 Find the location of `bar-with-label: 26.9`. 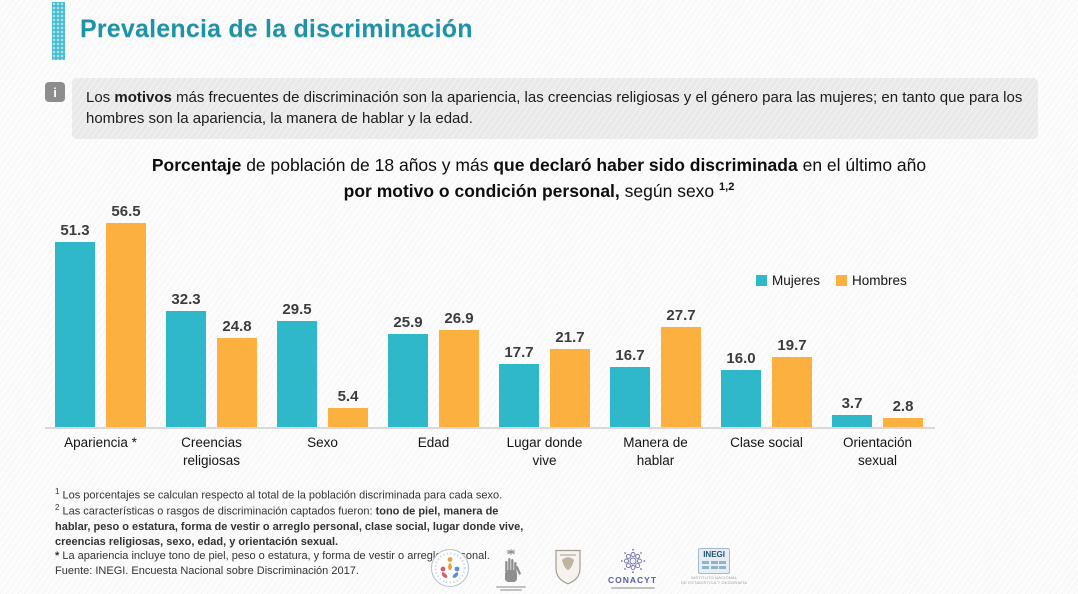

bar-with-label: 26.9 is located at coordinates (459, 369).